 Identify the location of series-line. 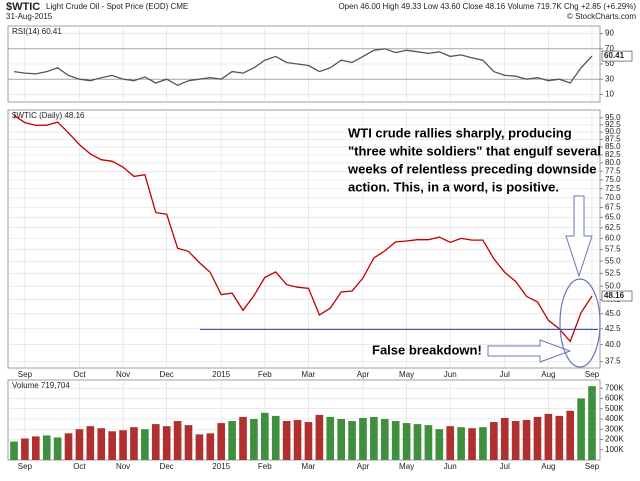
(303, 67).